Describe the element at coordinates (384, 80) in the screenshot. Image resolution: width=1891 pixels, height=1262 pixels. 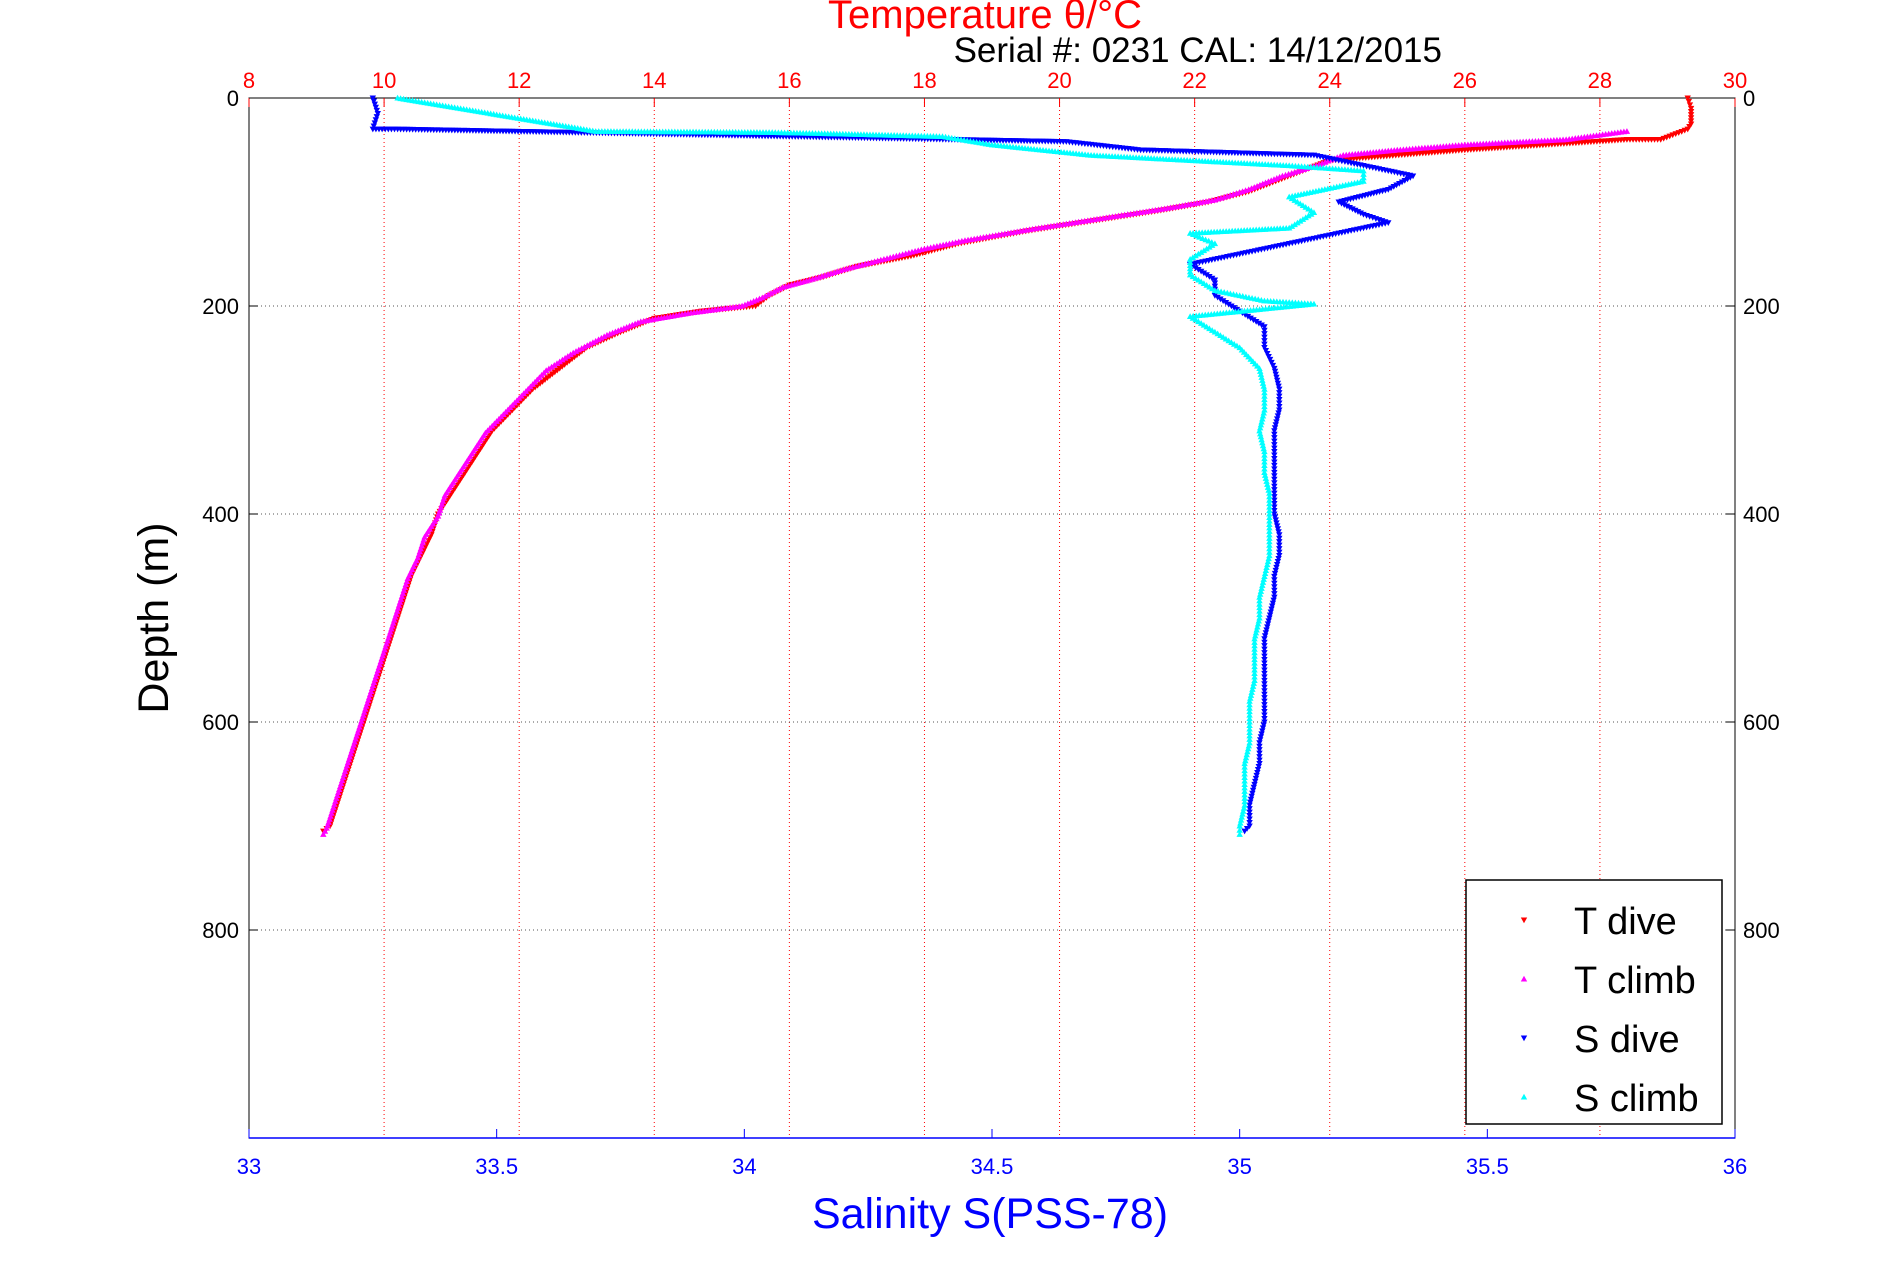
I see `tick-label-temperature: 10` at that location.